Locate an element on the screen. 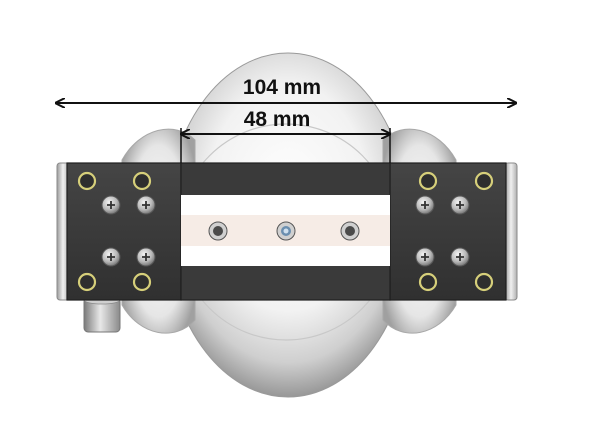 The height and width of the screenshot is (438, 589). plate-screws is located at coordinates (285, 231).